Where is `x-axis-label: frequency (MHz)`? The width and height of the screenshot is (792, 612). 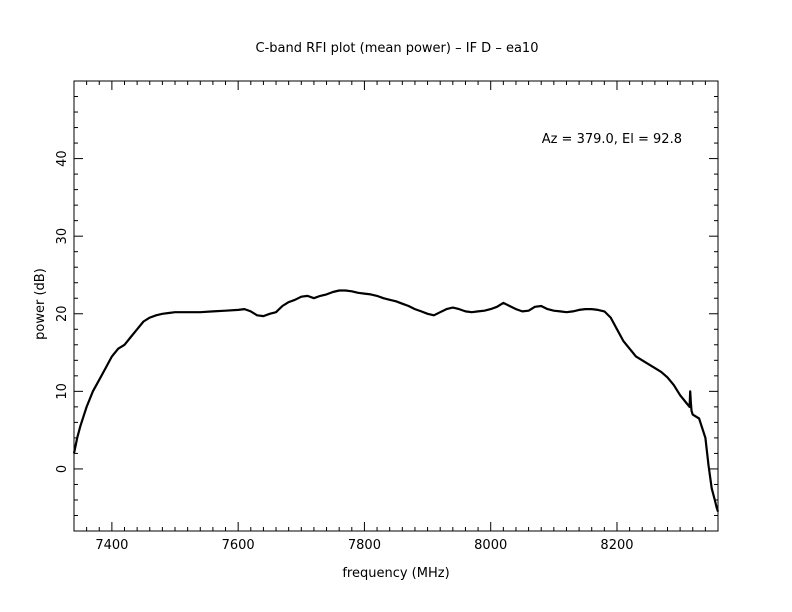
x-axis-label: frequency (MHz) is located at coordinates (395, 573).